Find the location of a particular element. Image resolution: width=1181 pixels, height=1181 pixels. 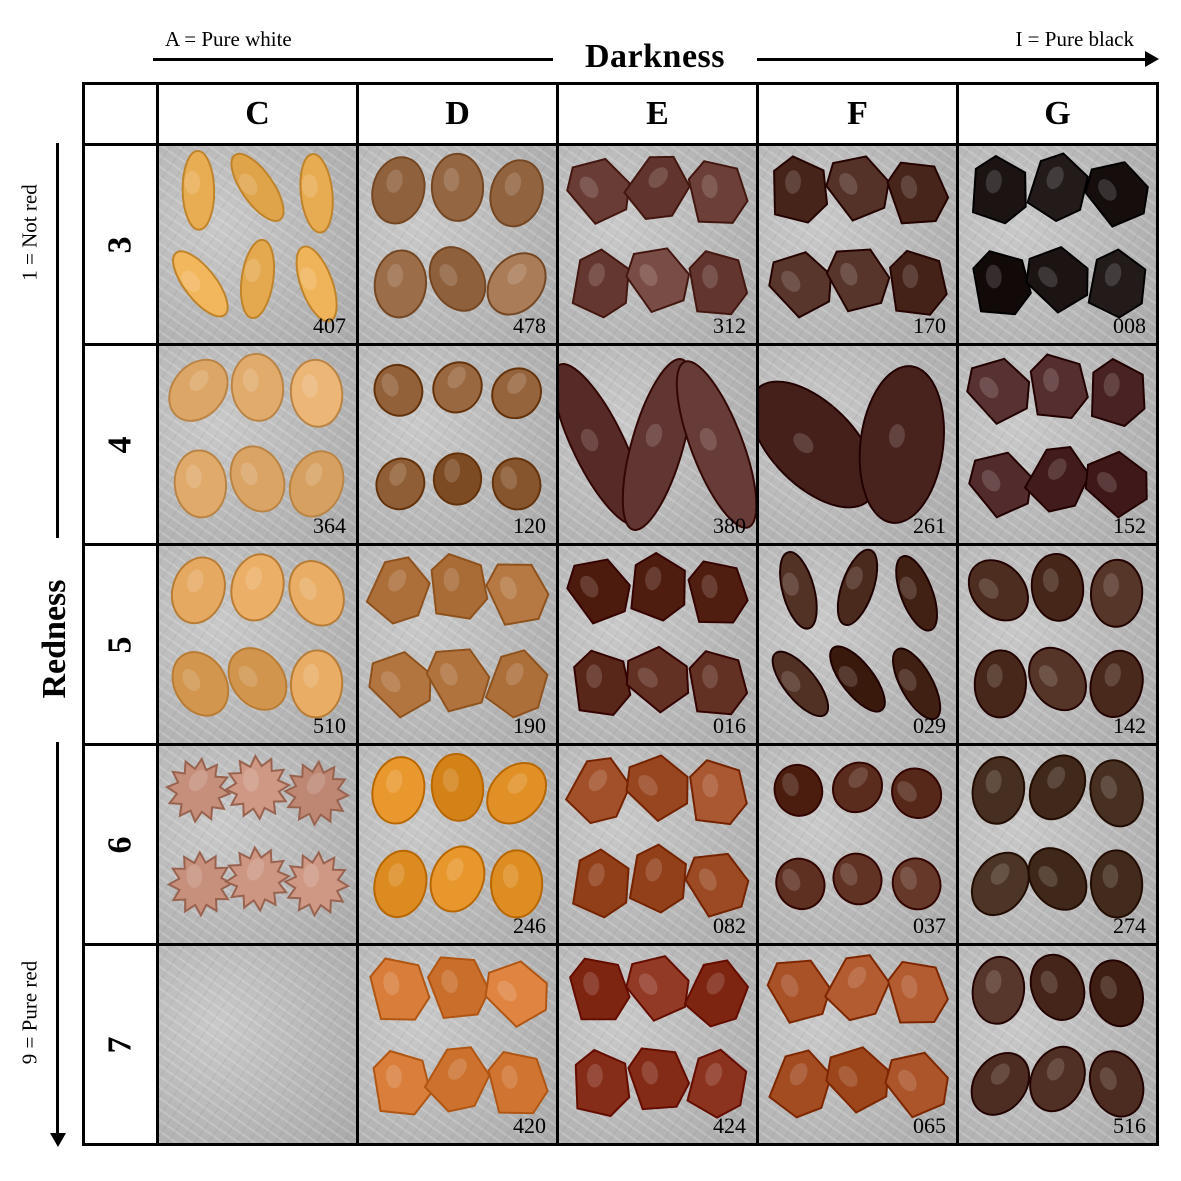

specimen-code: 152 is located at coordinates (1129, 525).